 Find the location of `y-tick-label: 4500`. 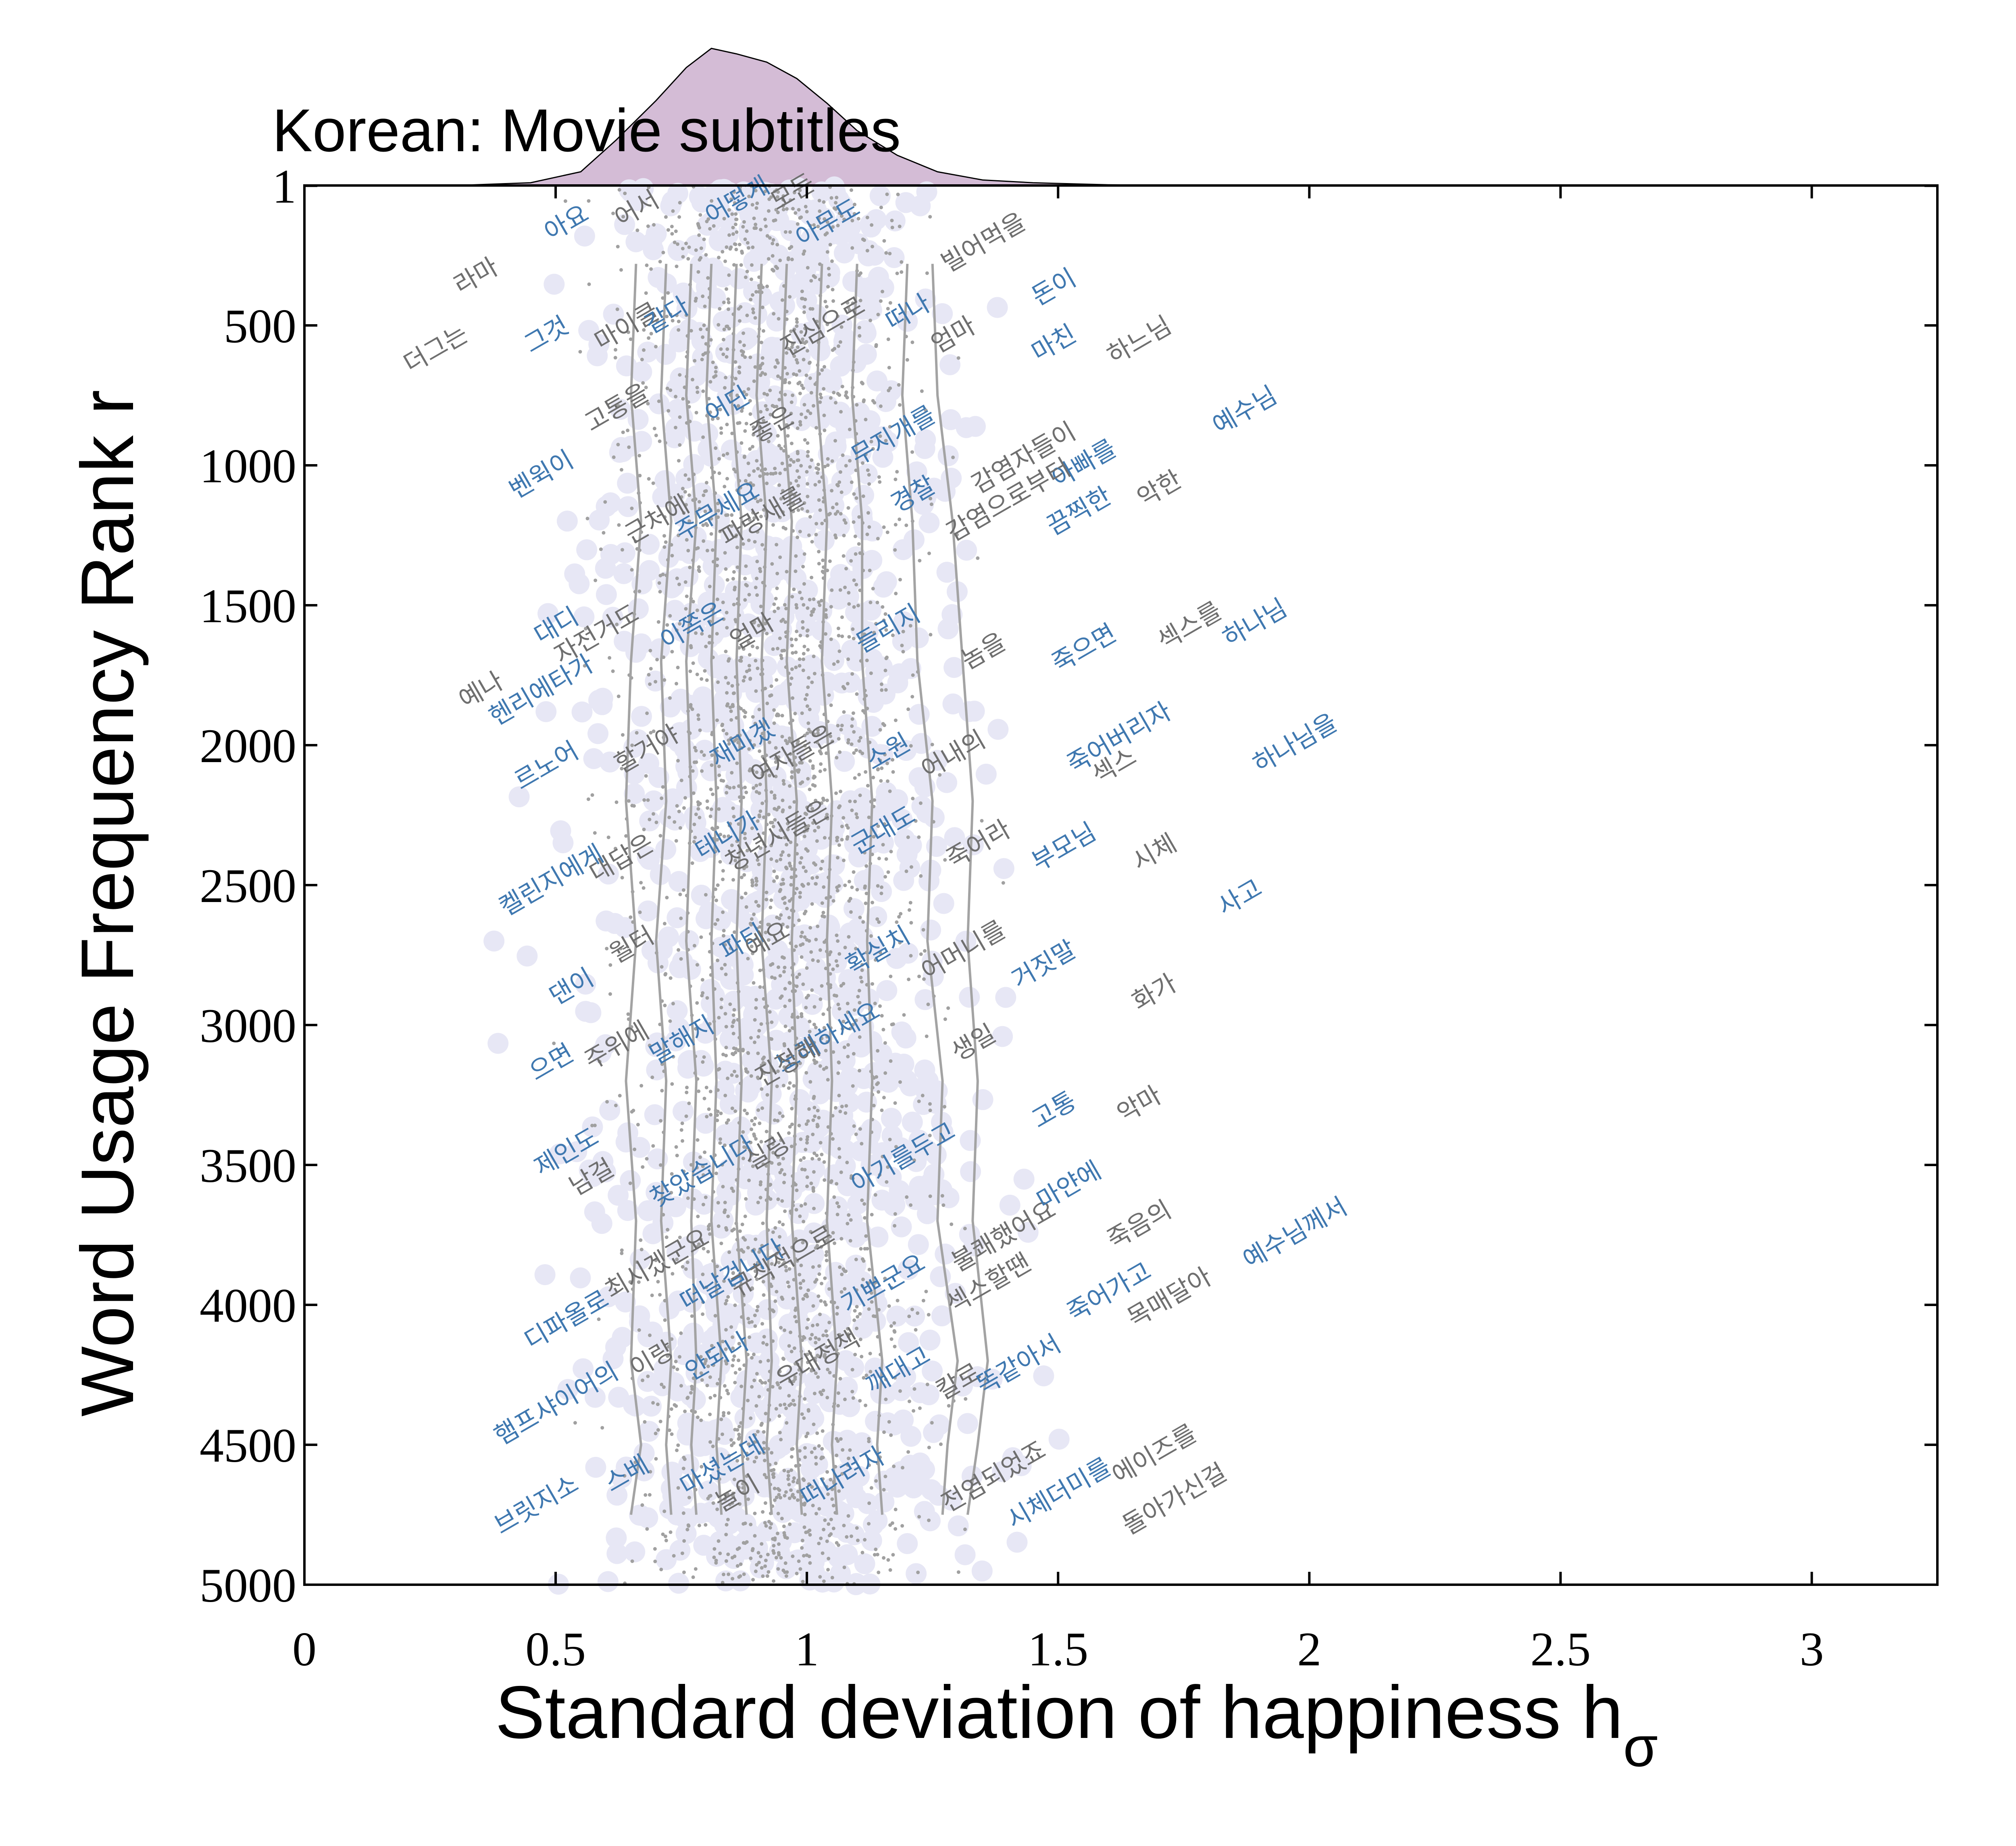

y-tick-label: 4500 is located at coordinates (248, 1446).